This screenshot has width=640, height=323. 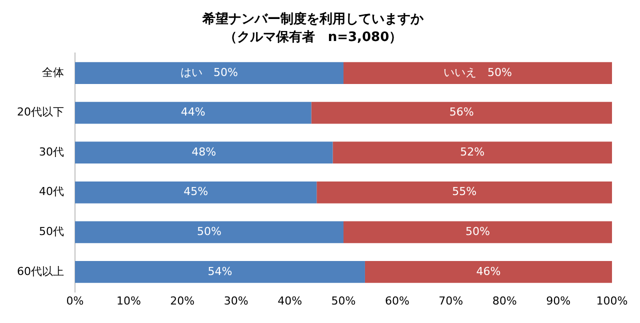 I want to click on data-label: 54%, so click(x=220, y=271).